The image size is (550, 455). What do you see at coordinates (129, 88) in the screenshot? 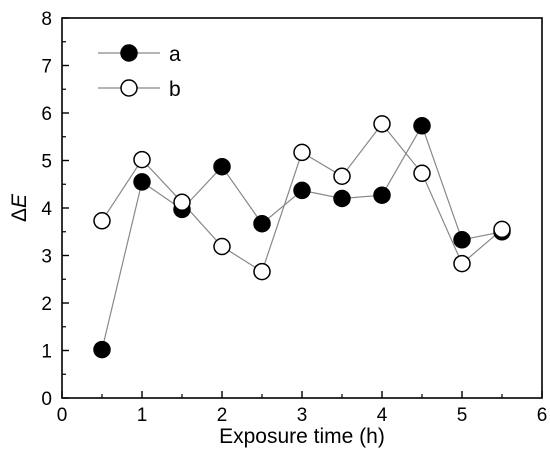
I see `legend-marker-b` at bounding box center [129, 88].